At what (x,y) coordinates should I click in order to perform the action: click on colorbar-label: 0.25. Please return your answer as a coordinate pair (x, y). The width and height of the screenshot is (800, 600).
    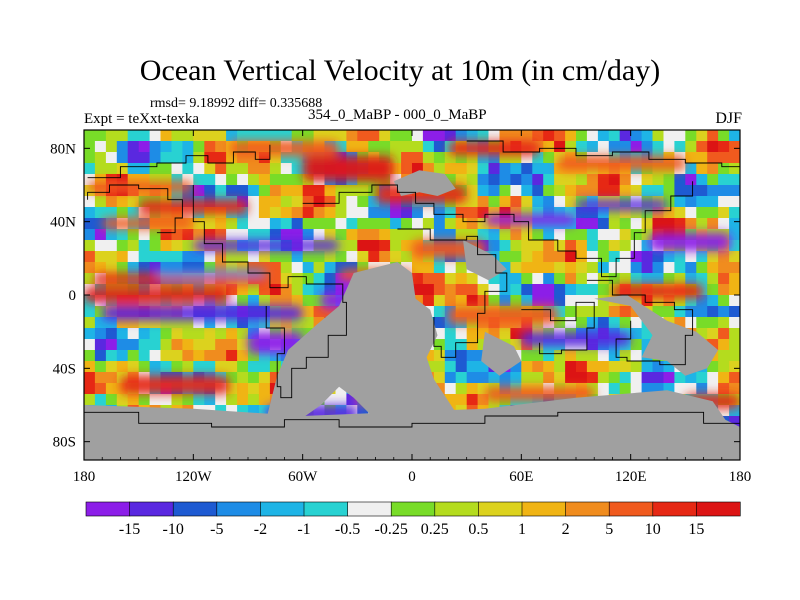
    Looking at the image, I should click on (435, 529).